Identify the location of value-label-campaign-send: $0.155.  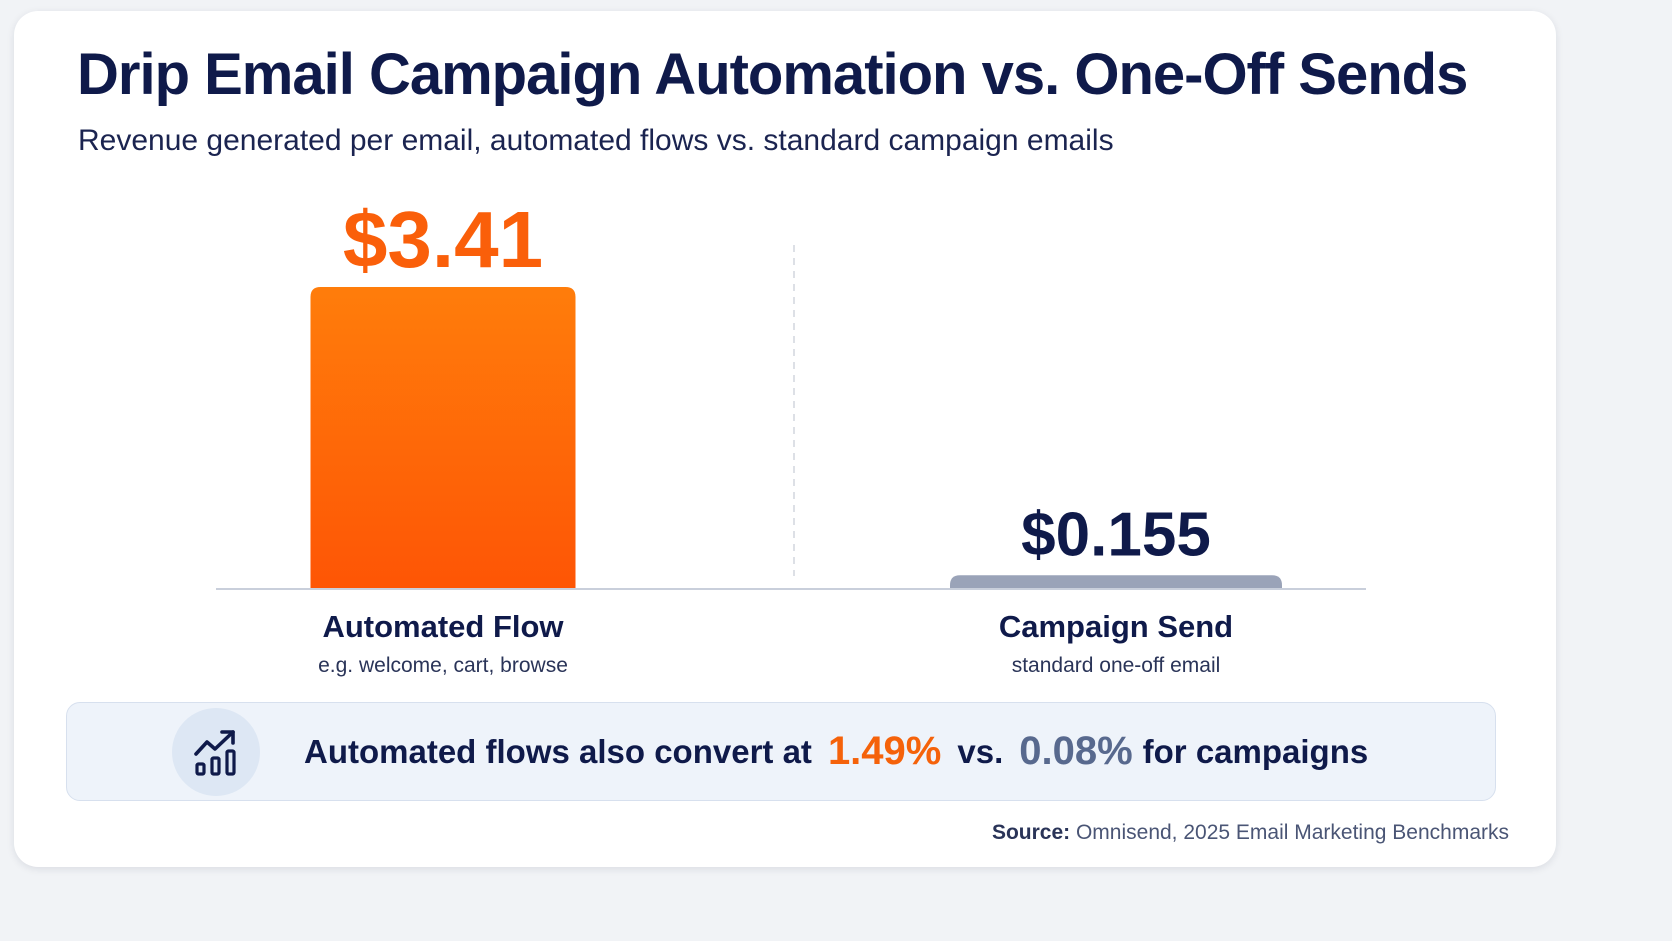
(1116, 534).